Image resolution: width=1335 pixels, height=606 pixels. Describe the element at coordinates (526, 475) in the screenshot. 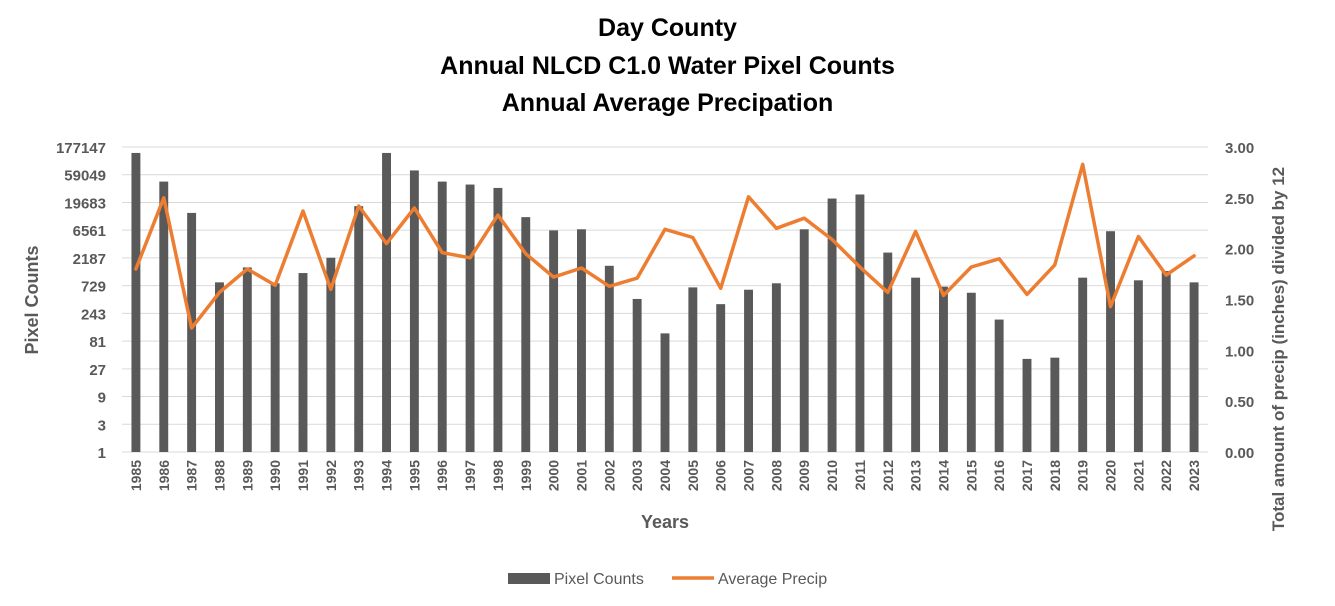

I see `x-tick-label: 1999` at that location.